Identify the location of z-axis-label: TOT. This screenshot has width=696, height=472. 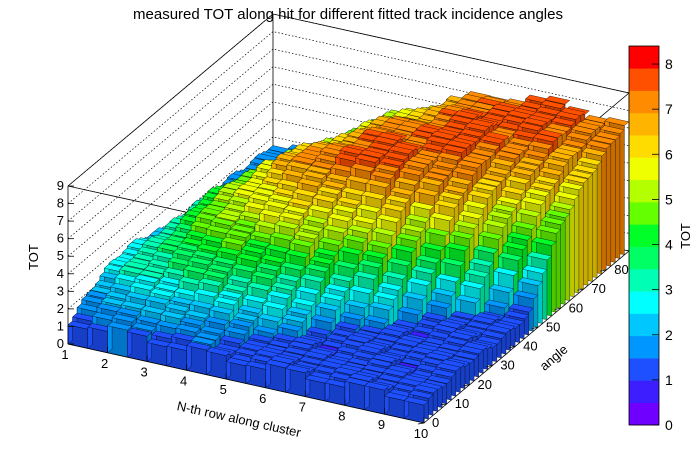
(33, 257).